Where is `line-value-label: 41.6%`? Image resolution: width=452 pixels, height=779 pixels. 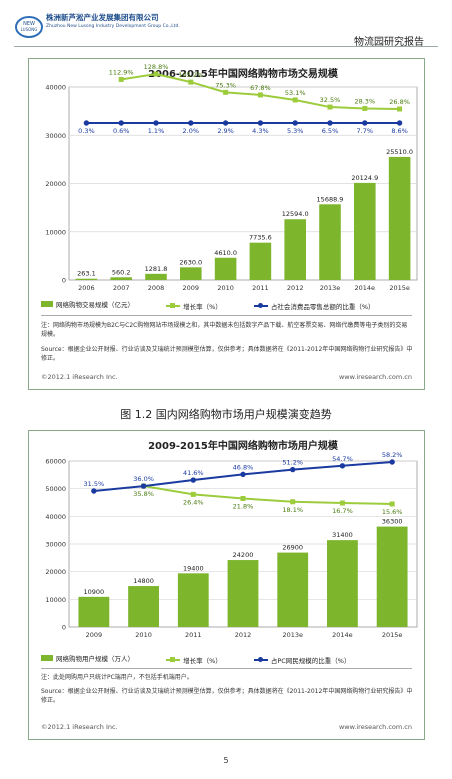 line-value-label: 41.6% is located at coordinates (193, 473).